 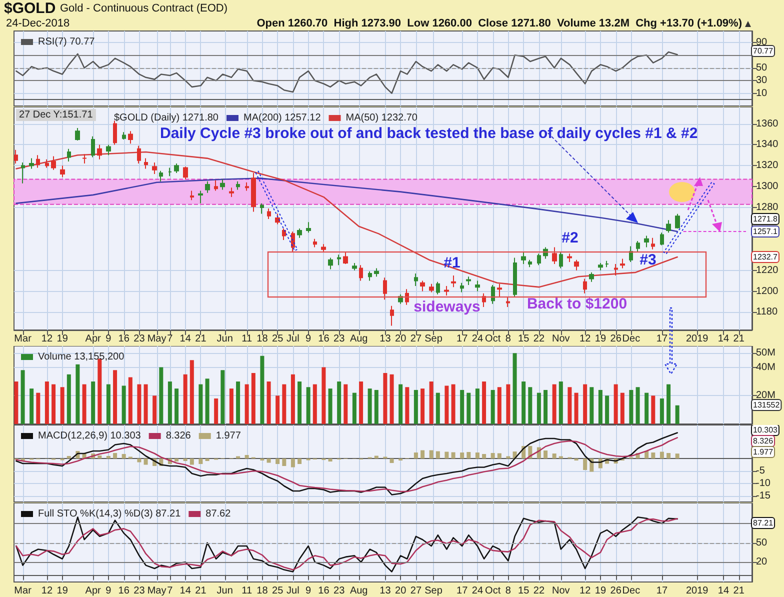 What do you see at coordinates (763, 523) in the screenshot?
I see `text: 87.21` at bounding box center [763, 523].